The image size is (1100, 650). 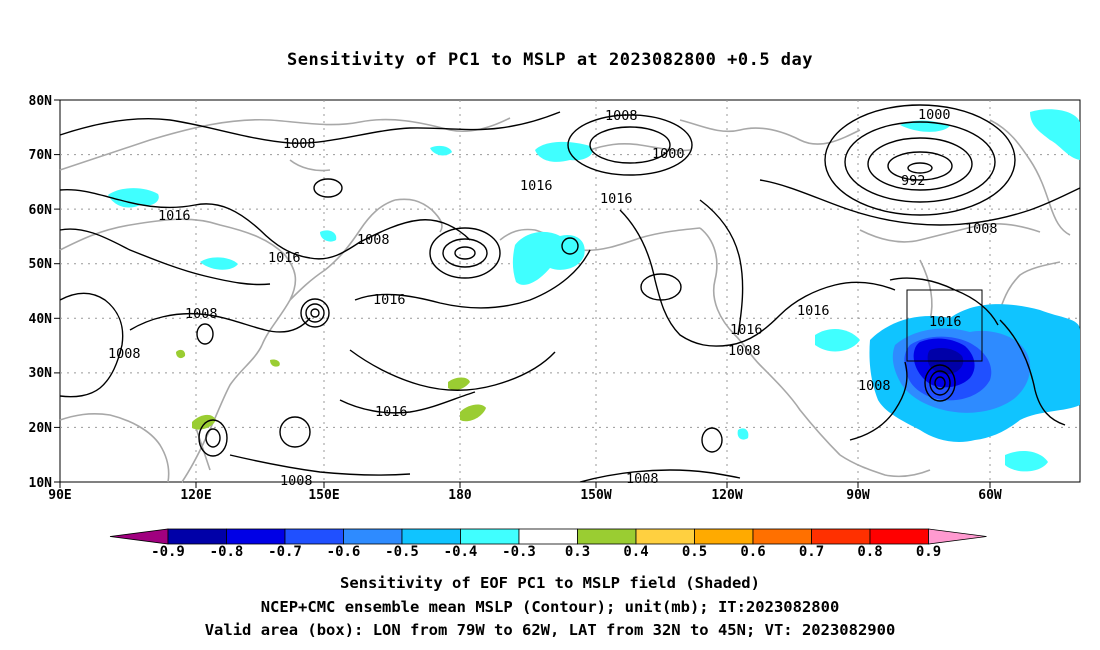 I want to click on lat-label: 30N, so click(x=41, y=373).